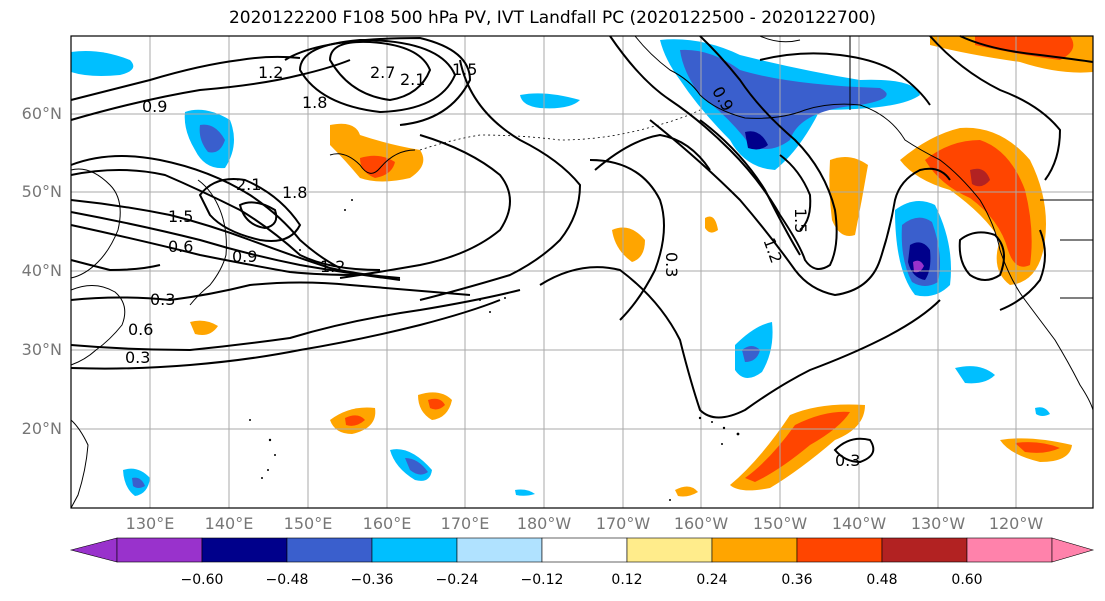  What do you see at coordinates (542, 580) in the screenshot?
I see `colorbar-tick: −0.12` at bounding box center [542, 580].